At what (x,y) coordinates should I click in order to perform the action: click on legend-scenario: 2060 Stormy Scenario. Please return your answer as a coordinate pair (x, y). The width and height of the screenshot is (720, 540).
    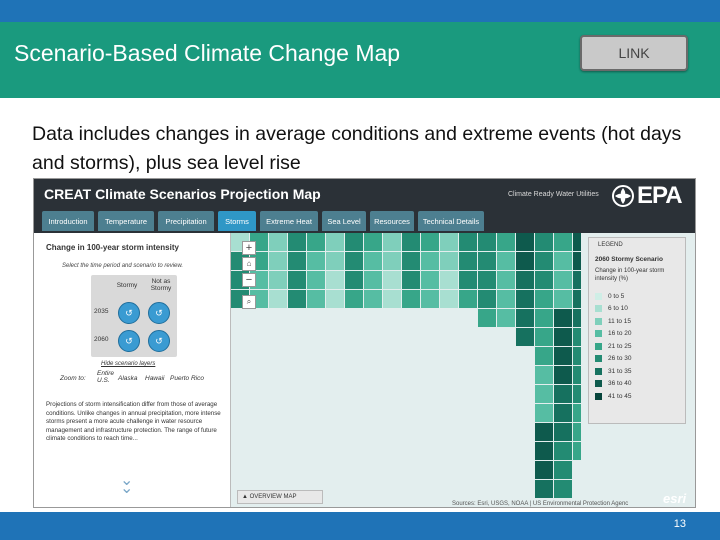
    Looking at the image, I should click on (629, 259).